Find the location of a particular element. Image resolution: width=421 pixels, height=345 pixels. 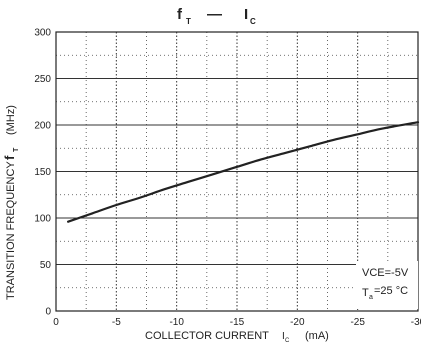

y-tick-label: 50 is located at coordinates (46, 265).